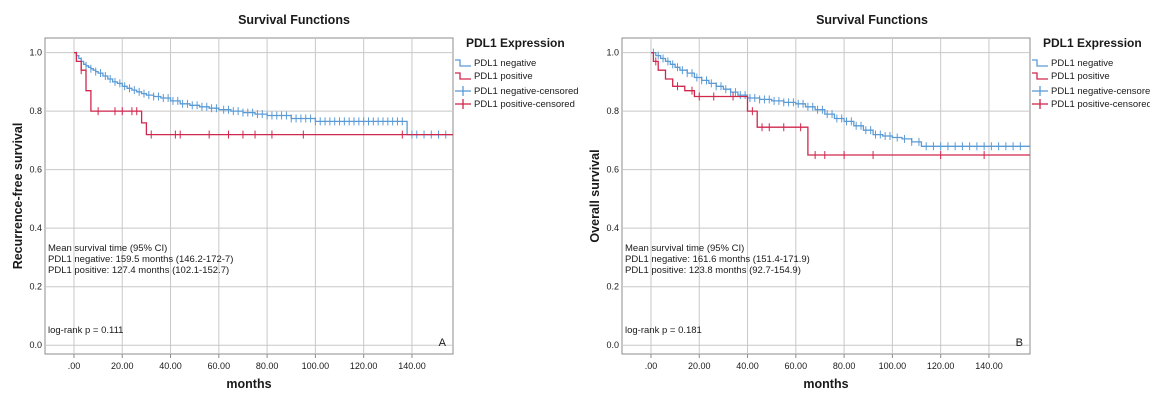 The width and height of the screenshot is (1150, 393). I want to click on mean-survival-positive: PDL1 positive: 123.8 months (92.7-154.9), so click(713, 270).